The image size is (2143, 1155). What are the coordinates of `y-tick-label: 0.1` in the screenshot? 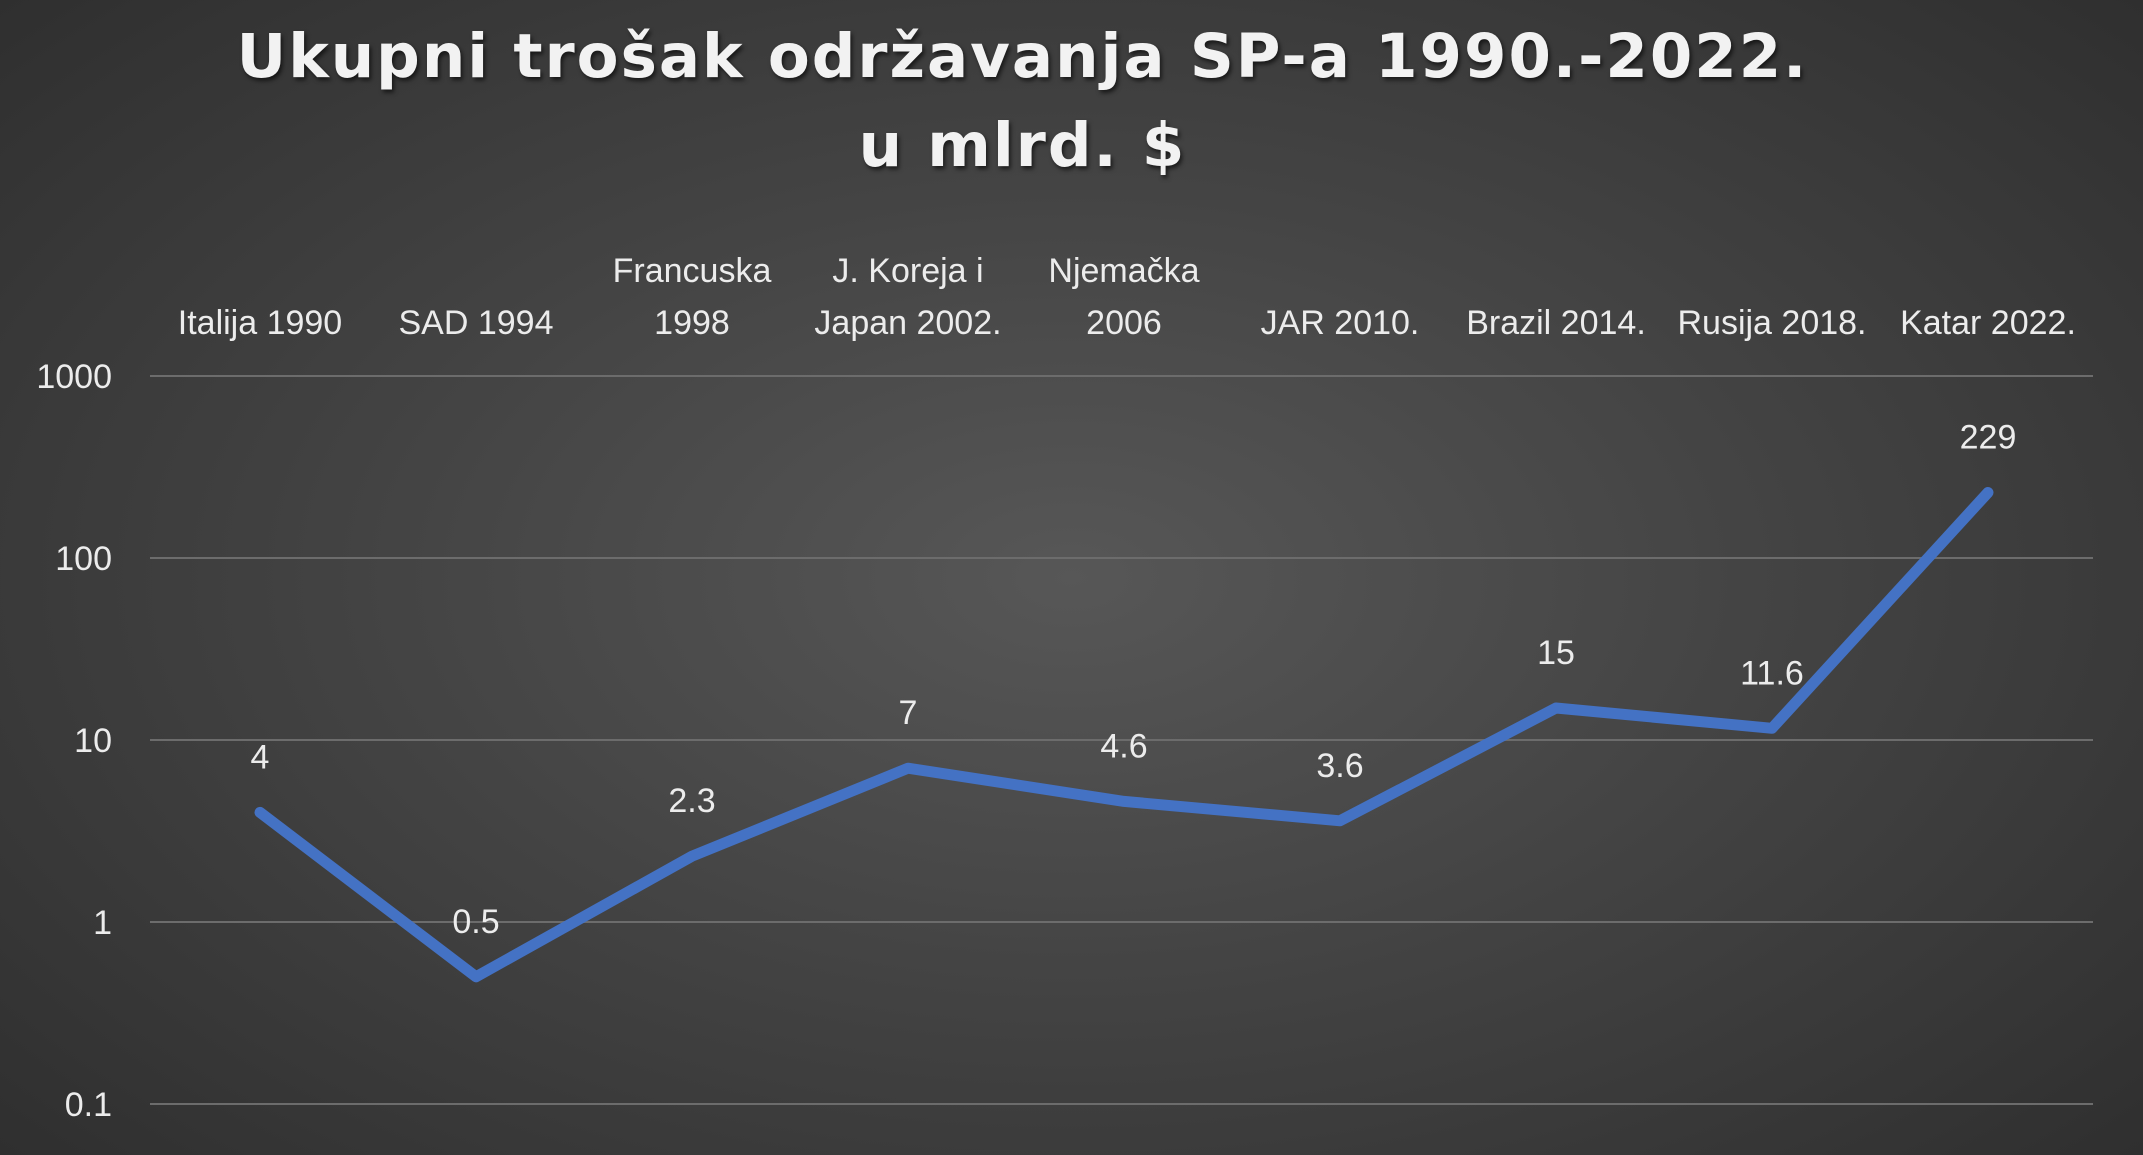 It's located at (88, 1105).